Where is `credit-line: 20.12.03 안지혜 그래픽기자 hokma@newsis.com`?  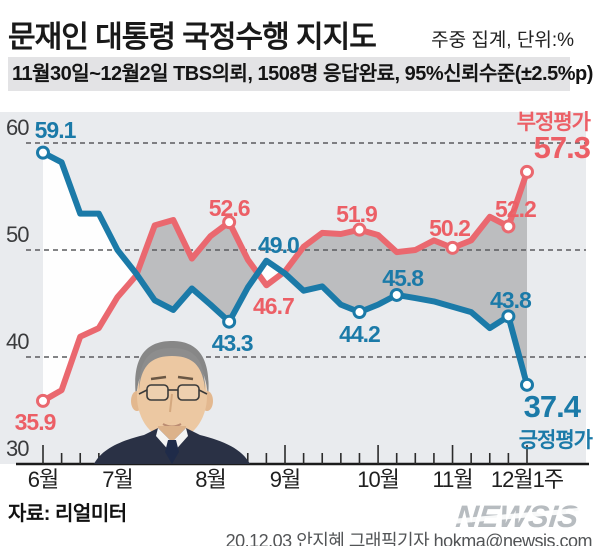
credit-line: 20.12.03 안지혜 그래픽기자 hokma@newsis.com is located at coordinates (409, 538).